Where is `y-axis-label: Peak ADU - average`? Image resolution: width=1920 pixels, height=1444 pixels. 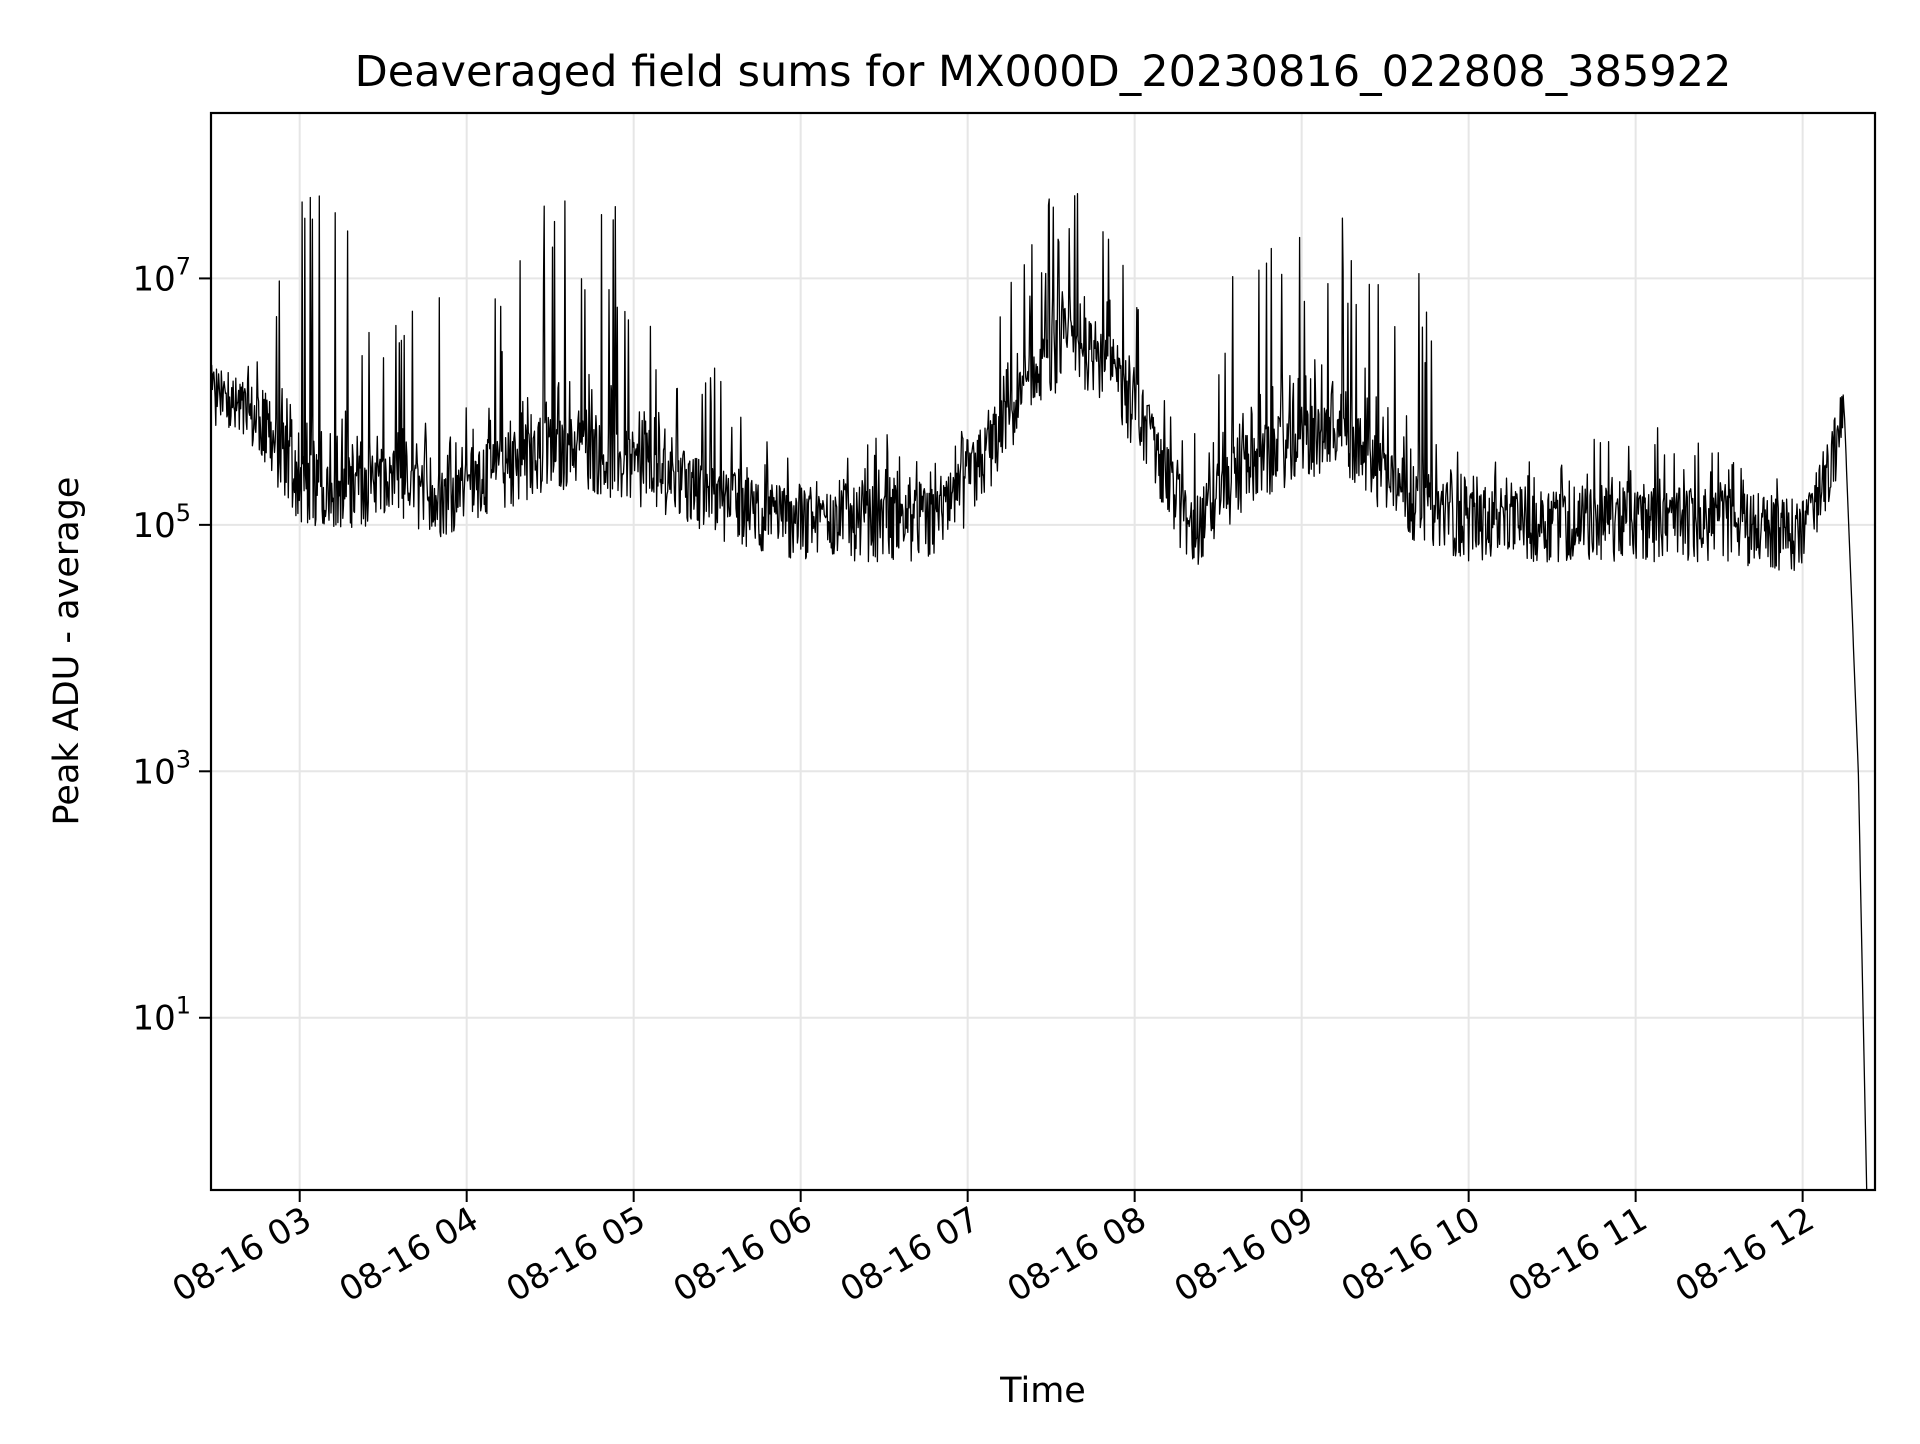
y-axis-label: Peak ADU - average is located at coordinates (67, 651).